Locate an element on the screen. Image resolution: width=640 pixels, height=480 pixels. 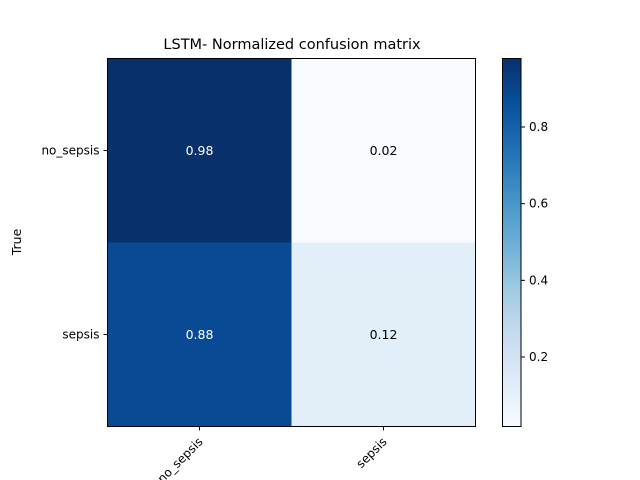
colorbar is located at coordinates (511, 242).